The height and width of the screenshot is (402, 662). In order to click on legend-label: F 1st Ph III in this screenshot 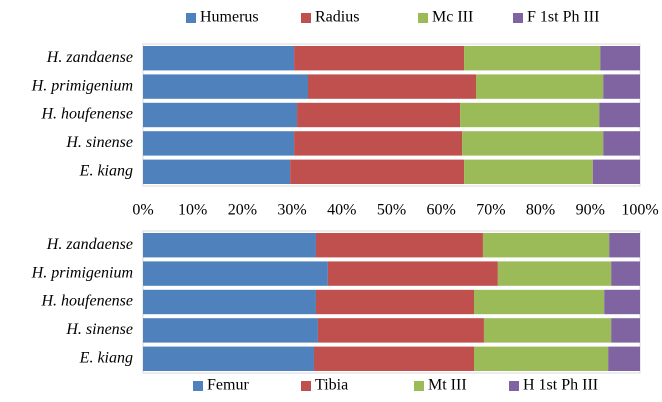, I will do `click(563, 17)`.